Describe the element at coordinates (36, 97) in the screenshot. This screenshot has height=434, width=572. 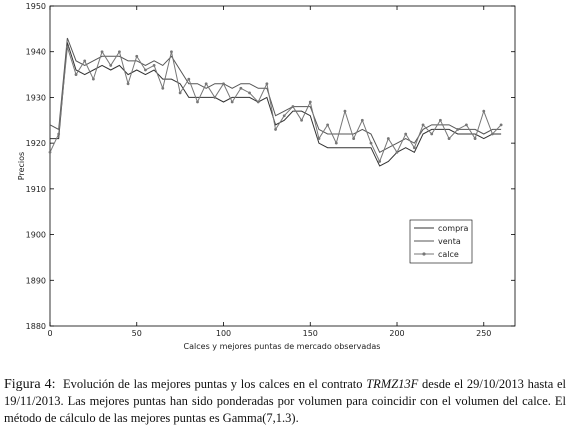
I see `y-tick-label: 1930` at that location.